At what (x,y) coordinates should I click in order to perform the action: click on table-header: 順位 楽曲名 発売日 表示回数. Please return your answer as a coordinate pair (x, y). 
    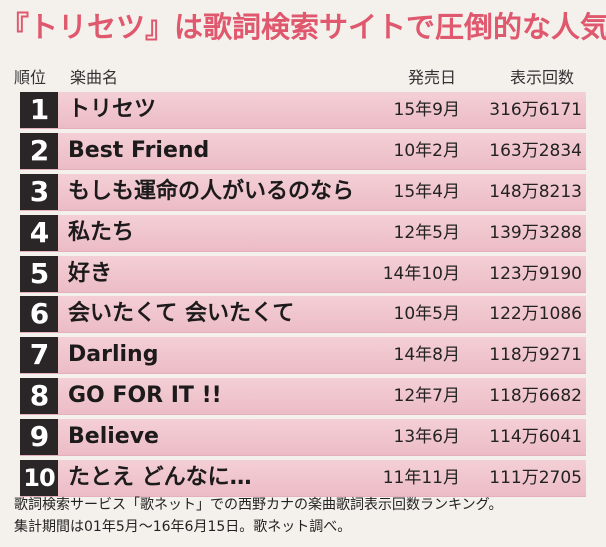
    Looking at the image, I should click on (303, 76).